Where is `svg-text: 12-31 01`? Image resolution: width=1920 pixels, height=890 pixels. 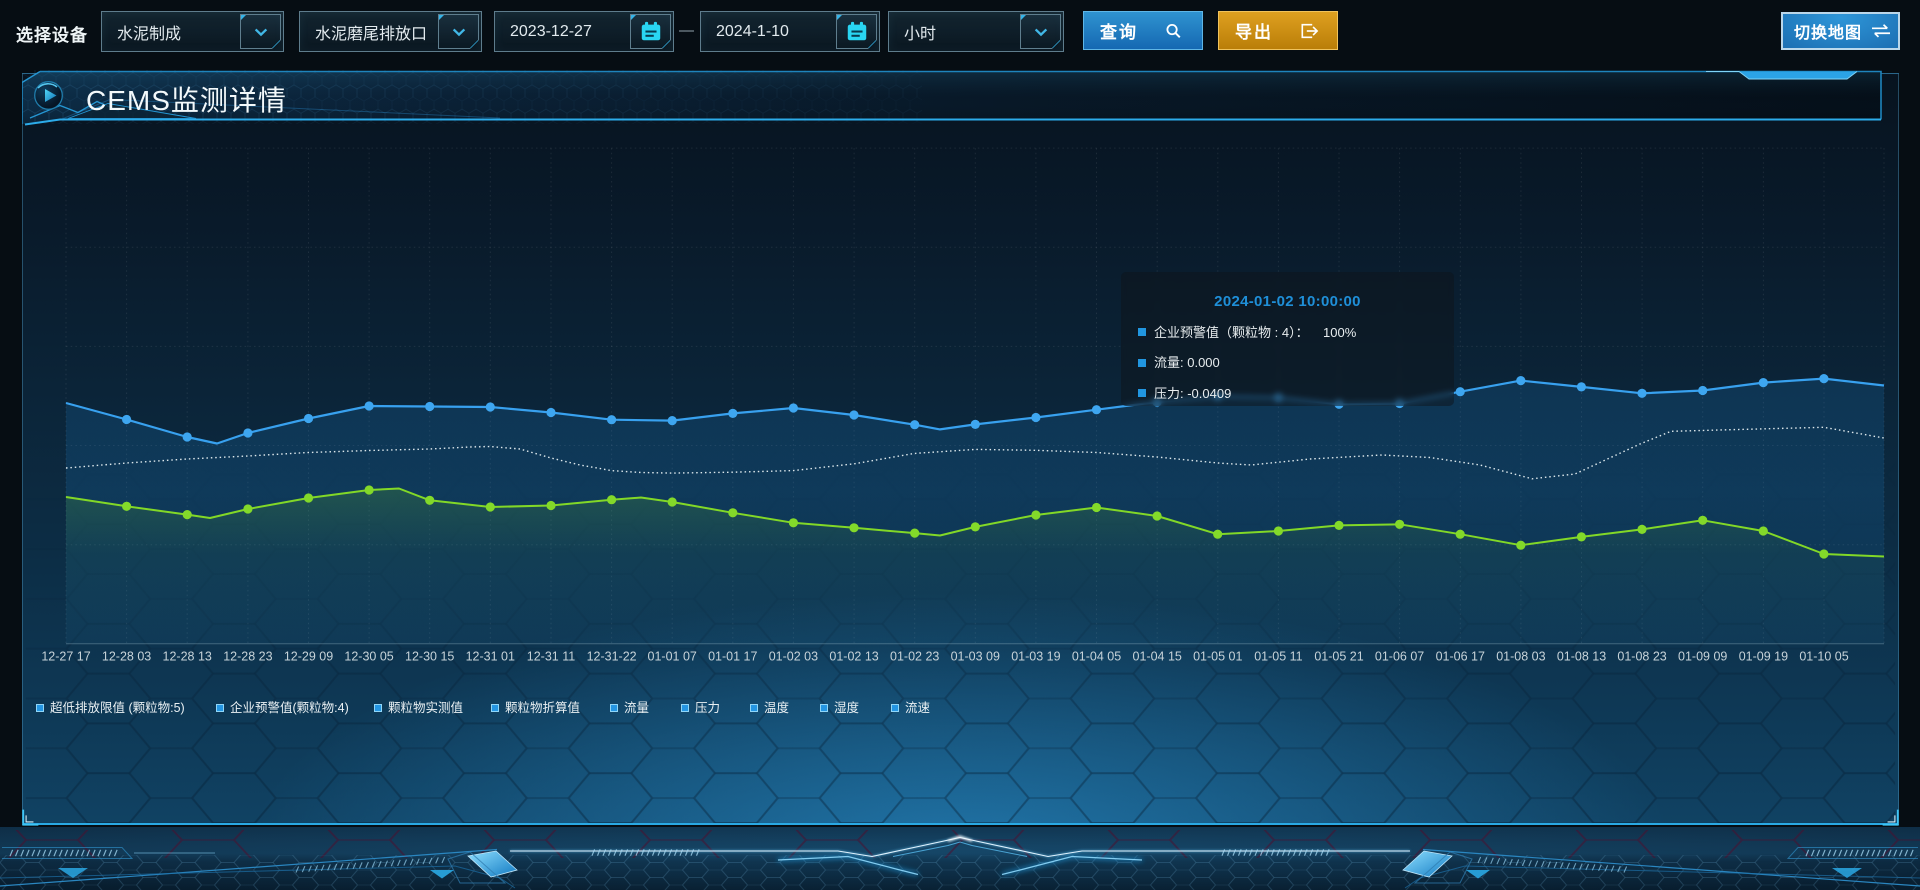
svg-text: 12-31 01 is located at coordinates (490, 657).